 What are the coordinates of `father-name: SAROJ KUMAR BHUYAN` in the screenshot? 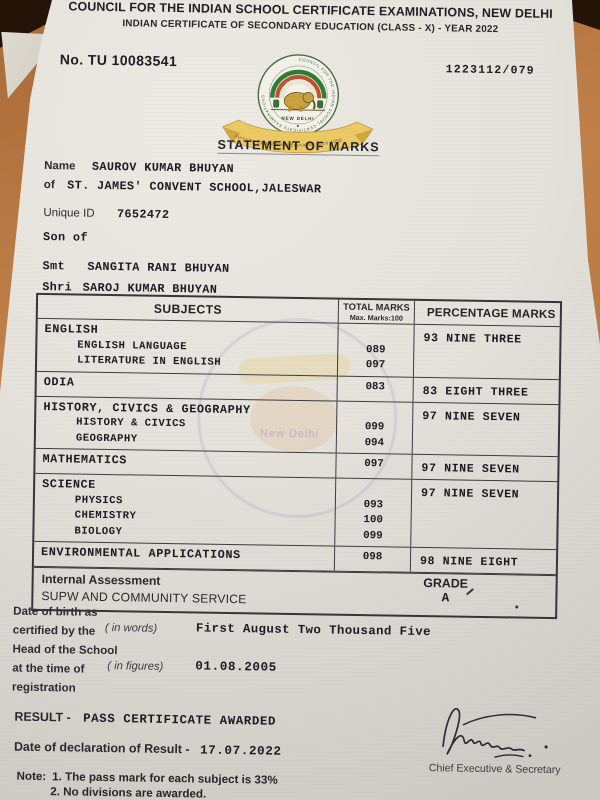 It's located at (150, 288).